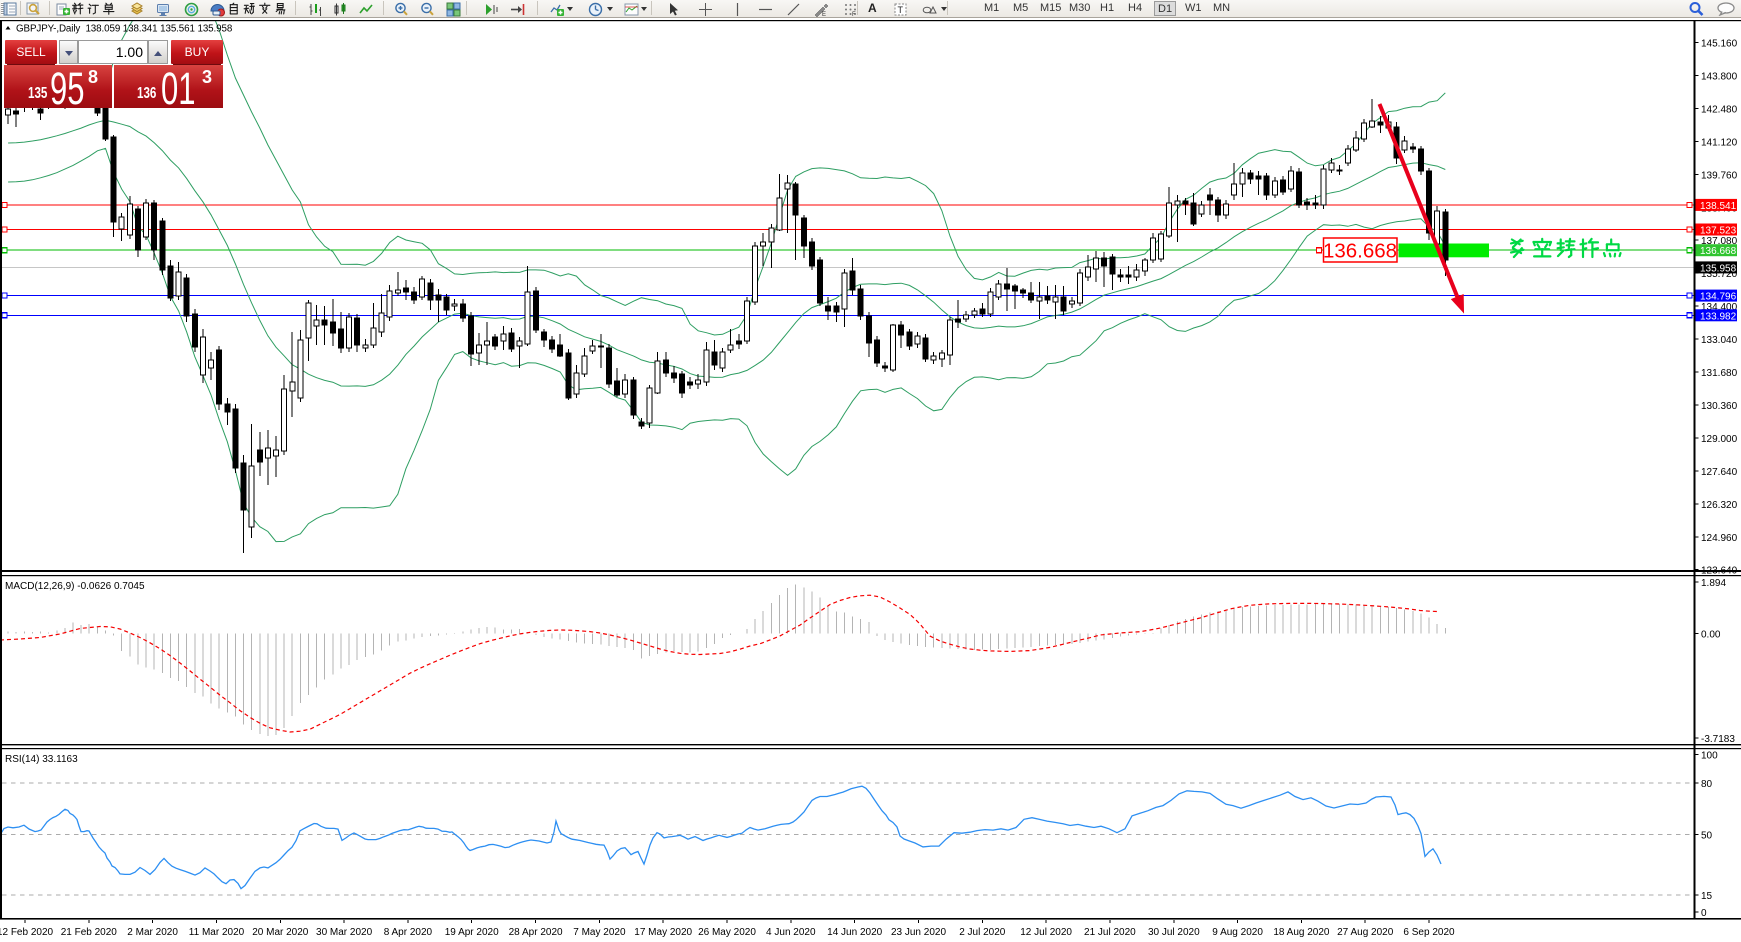 The width and height of the screenshot is (1741, 942). I want to click on svg-text: 142.480, so click(1719, 109).